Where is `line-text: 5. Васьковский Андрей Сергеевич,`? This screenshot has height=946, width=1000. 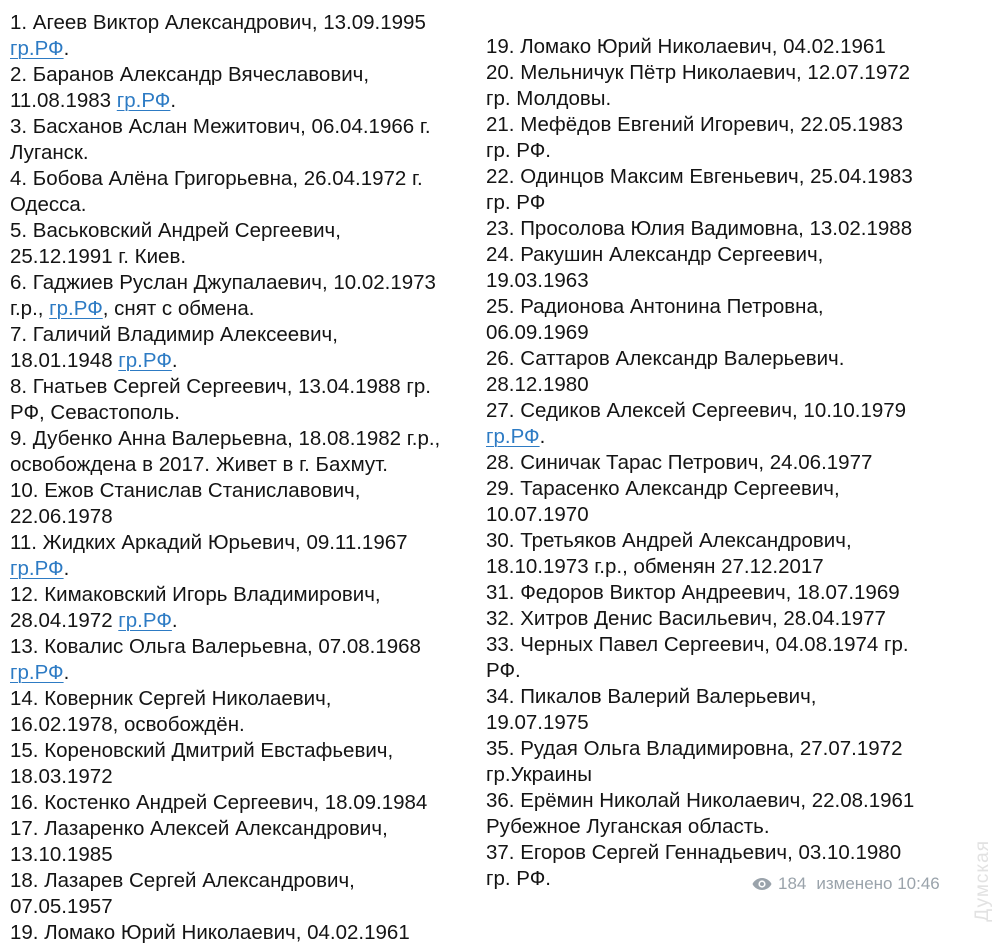 line-text: 5. Васьковский Андрей Сергеевич, is located at coordinates (175, 230).